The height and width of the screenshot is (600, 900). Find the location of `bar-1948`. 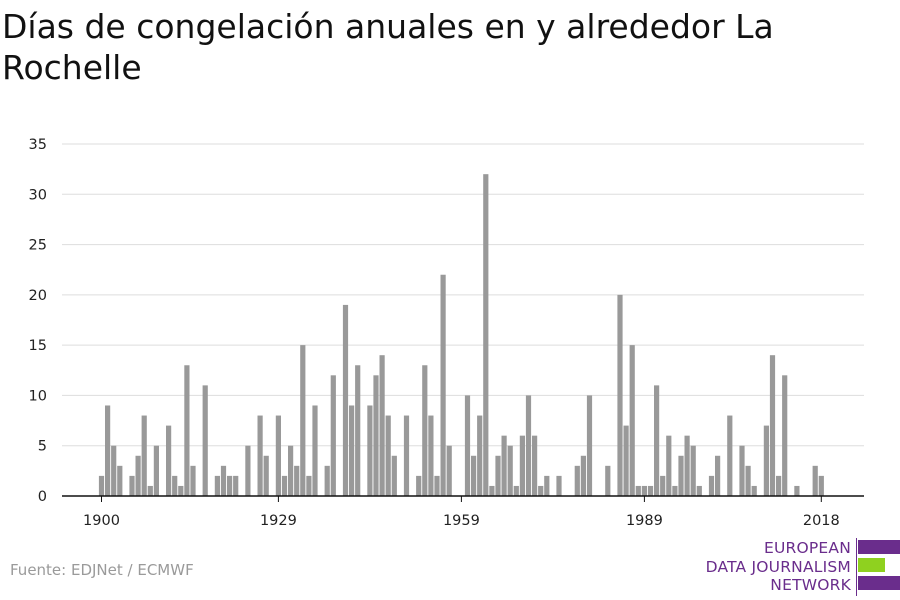

bar-1948 is located at coordinates (394, 475).